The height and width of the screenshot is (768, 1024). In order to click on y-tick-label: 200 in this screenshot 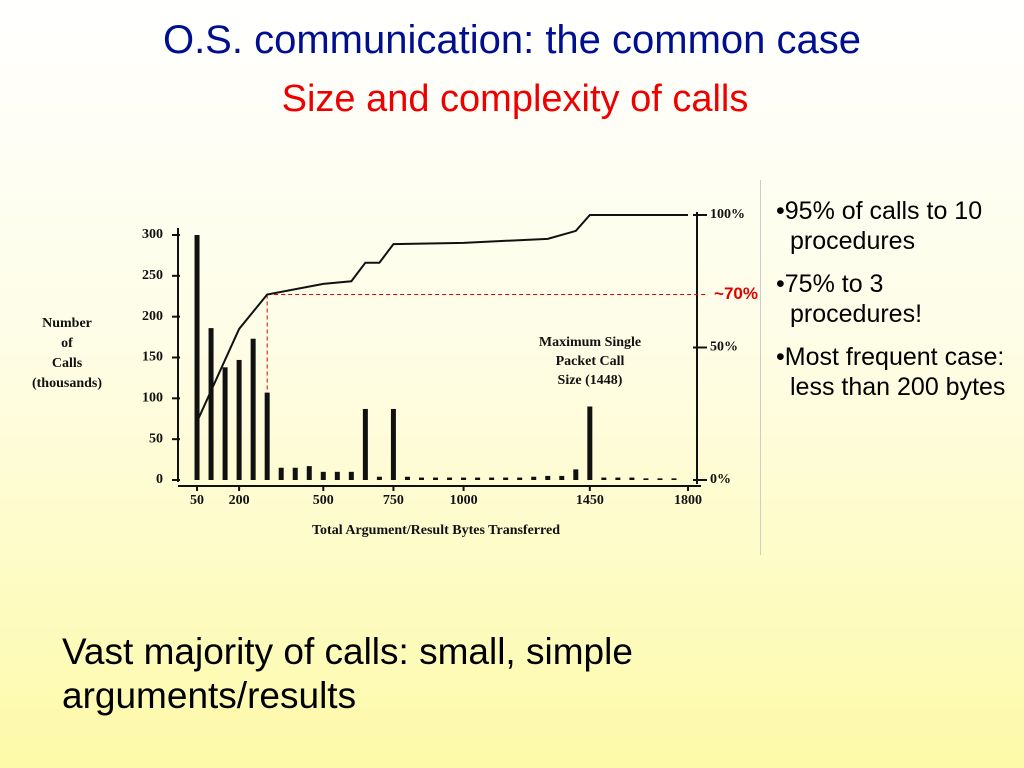, I will do `click(152, 316)`.